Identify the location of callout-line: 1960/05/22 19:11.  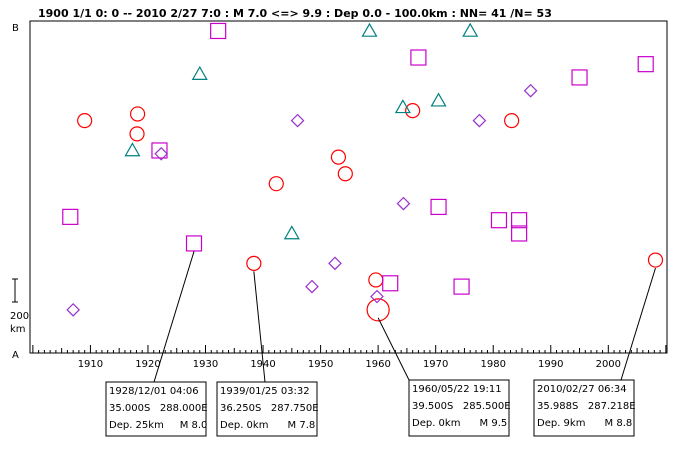
(457, 389).